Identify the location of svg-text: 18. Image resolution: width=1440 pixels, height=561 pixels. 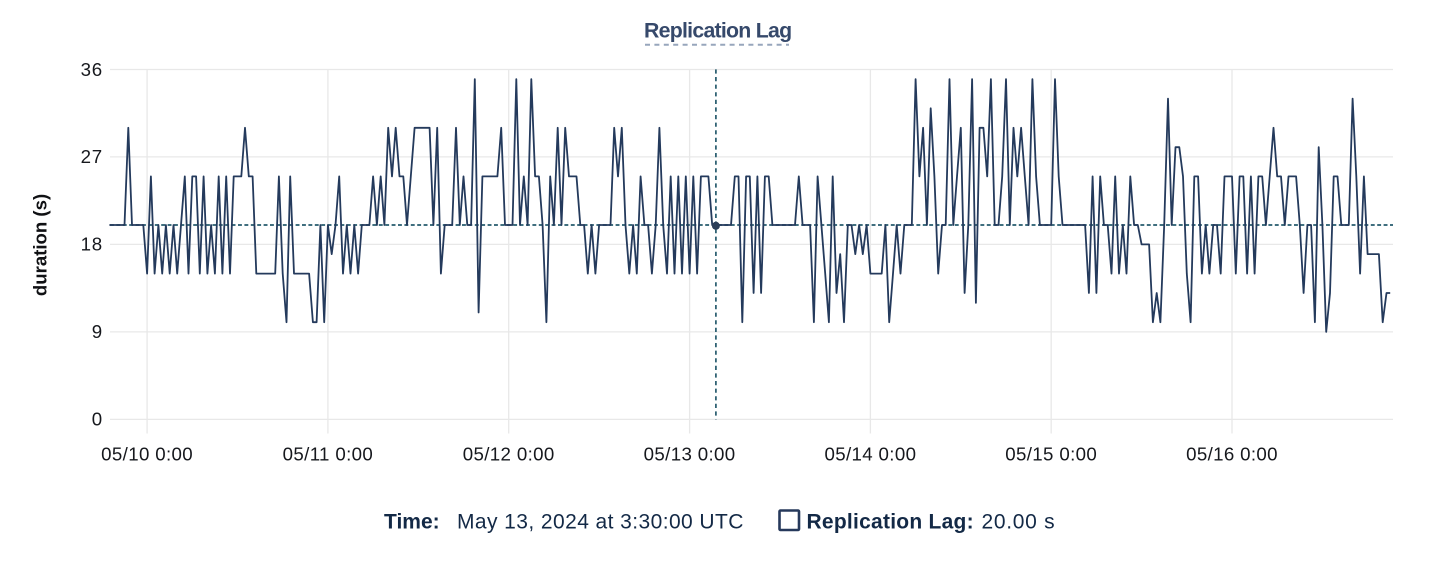
(92, 244).